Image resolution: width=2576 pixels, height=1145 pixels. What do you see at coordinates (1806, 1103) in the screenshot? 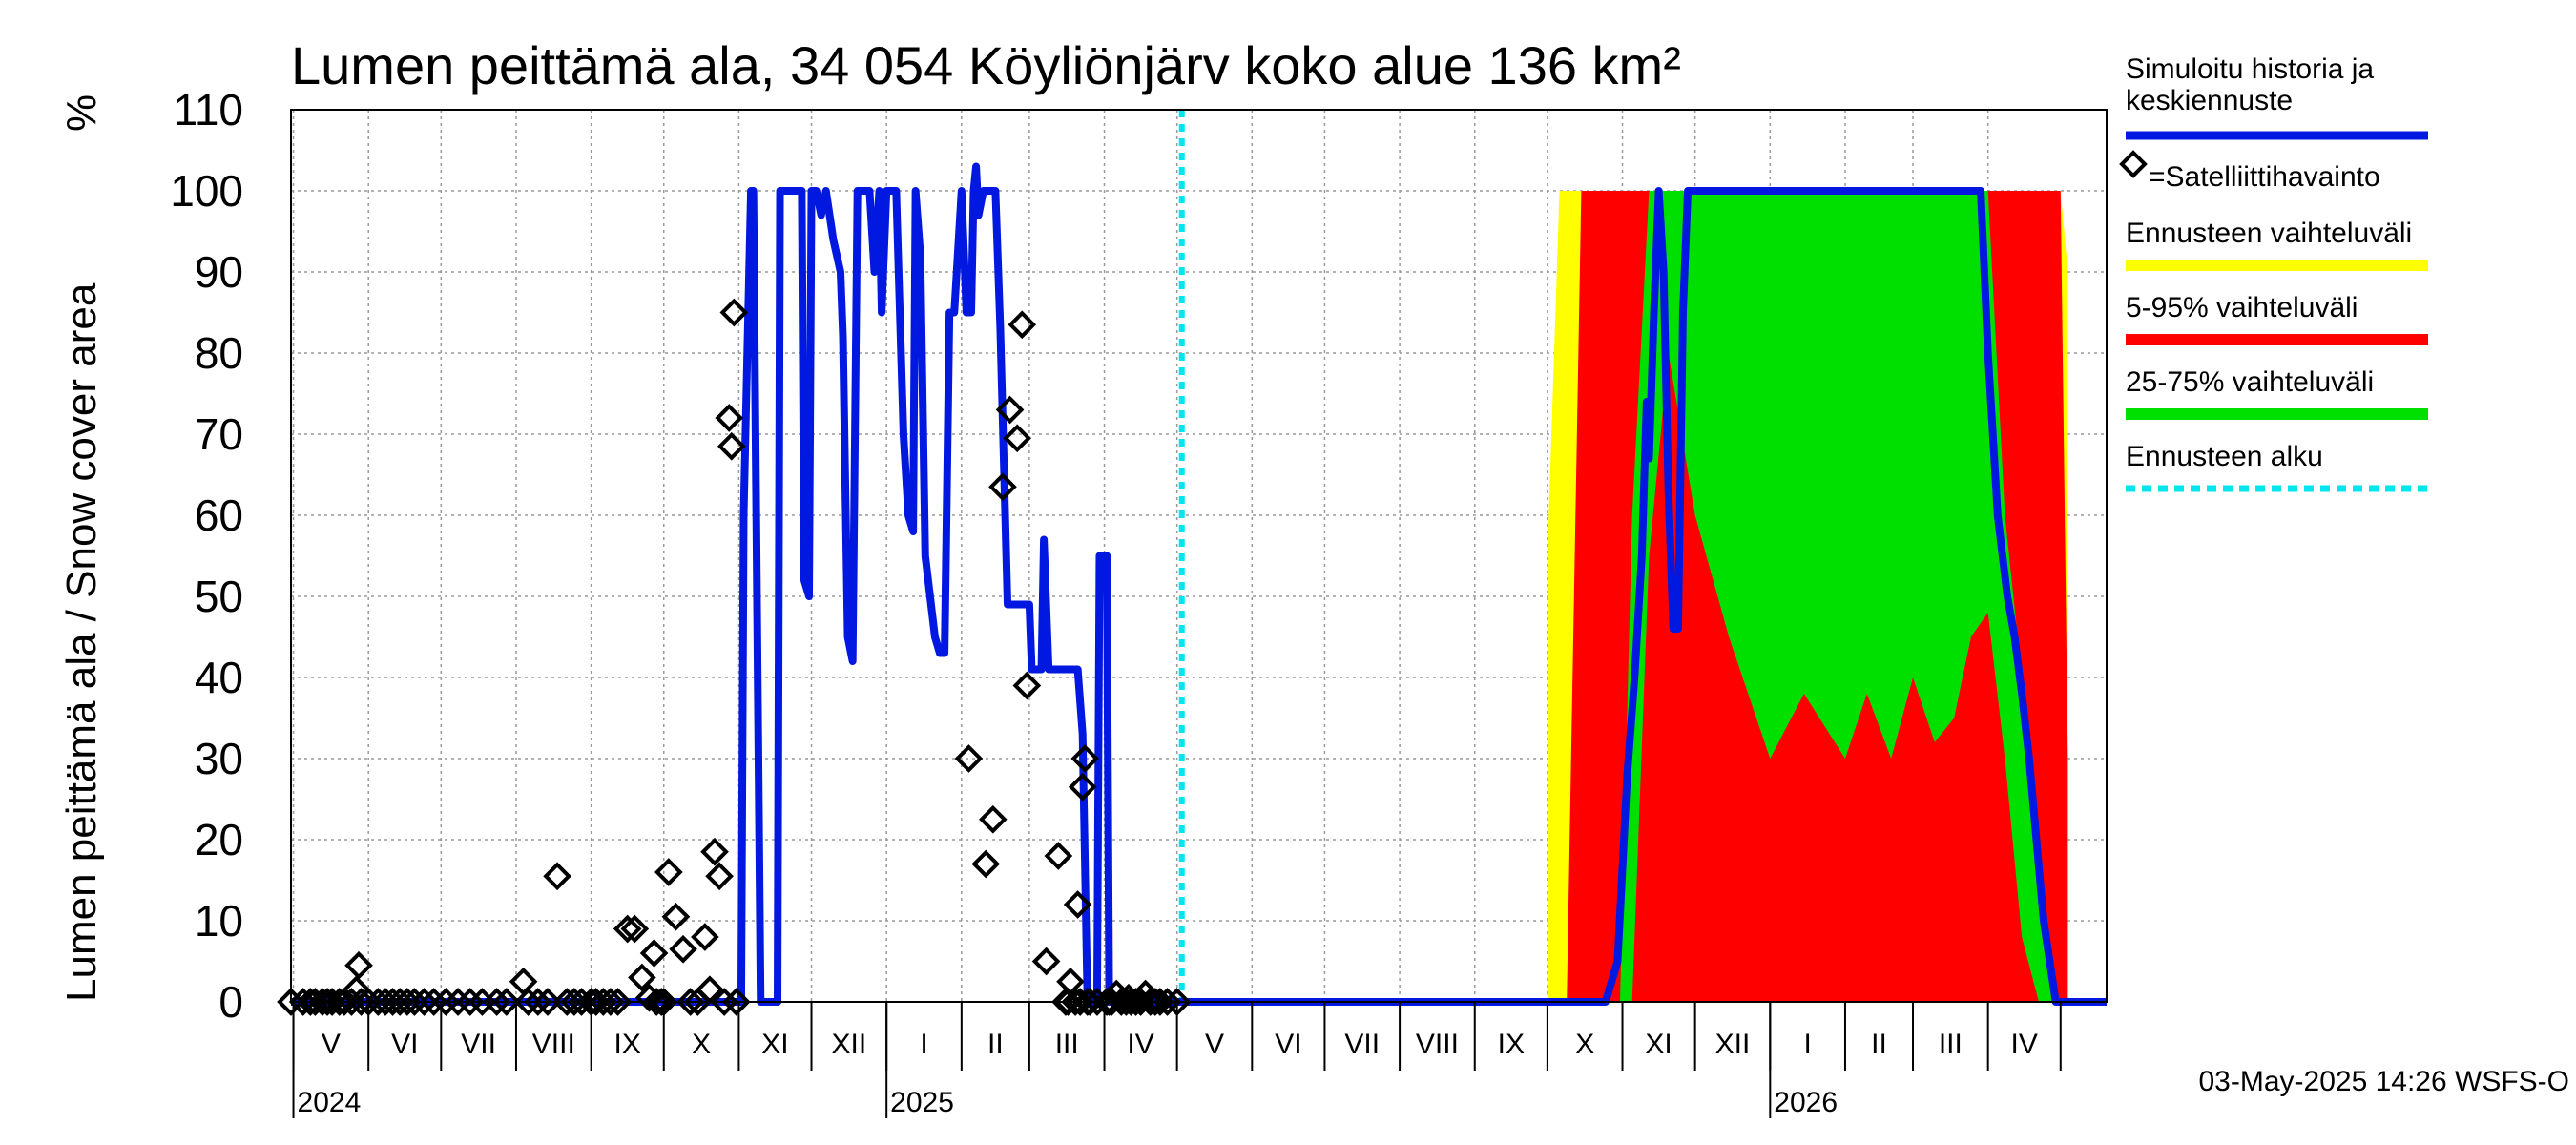
I see `year-label: 2026` at bounding box center [1806, 1103].